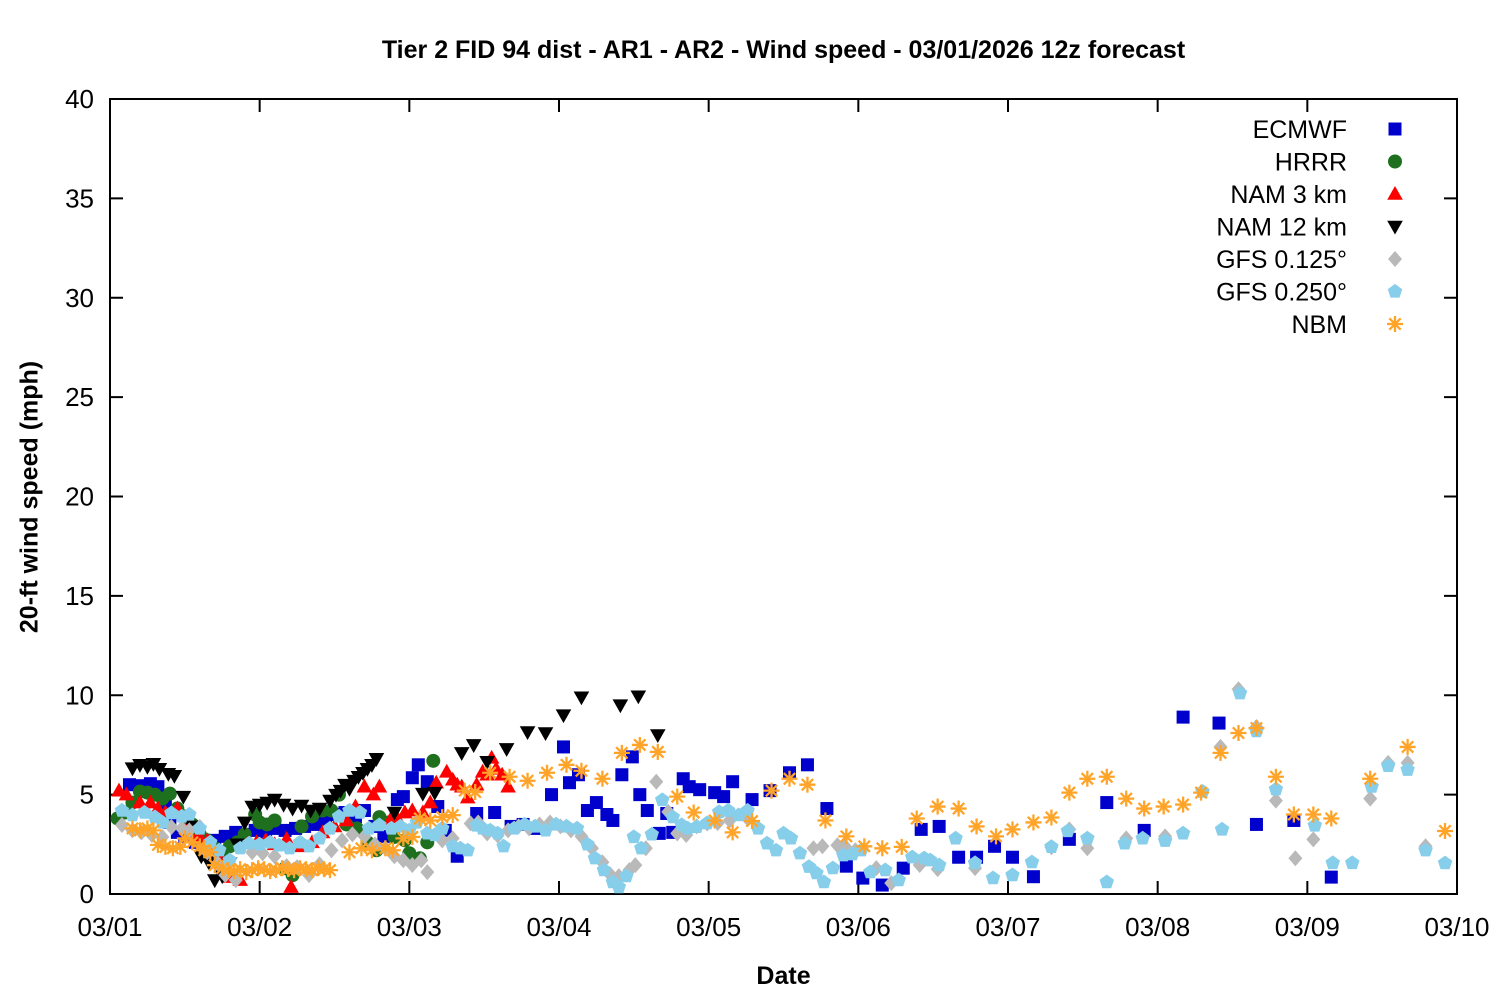 Image resolution: width=1500 pixels, height=1000 pixels. I want to click on legend-label: NBM, so click(1319, 325).